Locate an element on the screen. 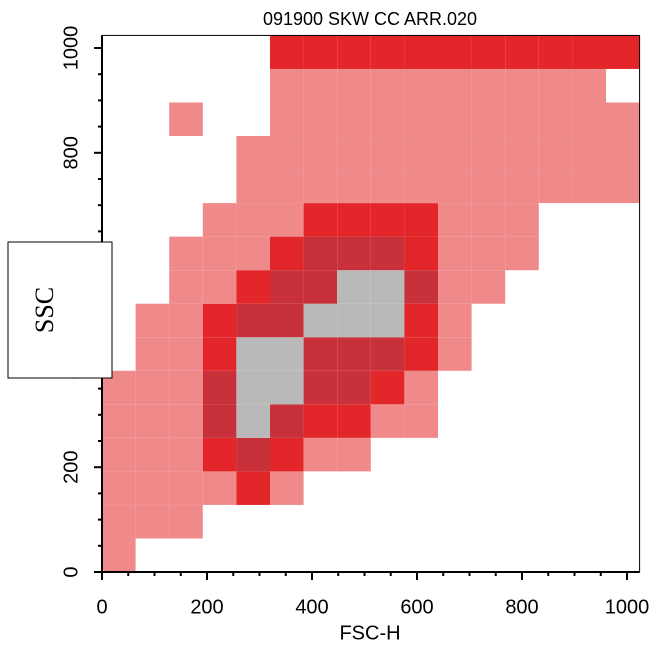 The width and height of the screenshot is (657, 646). y-tick-label: 1000 is located at coordinates (71, 48).